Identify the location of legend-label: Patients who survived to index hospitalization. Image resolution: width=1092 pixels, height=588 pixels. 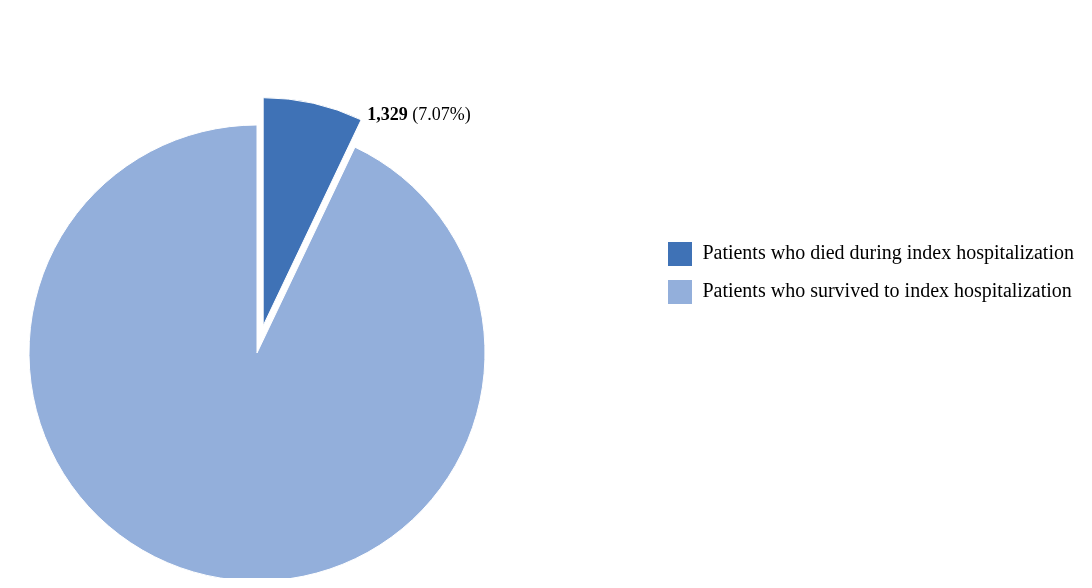
(887, 290).